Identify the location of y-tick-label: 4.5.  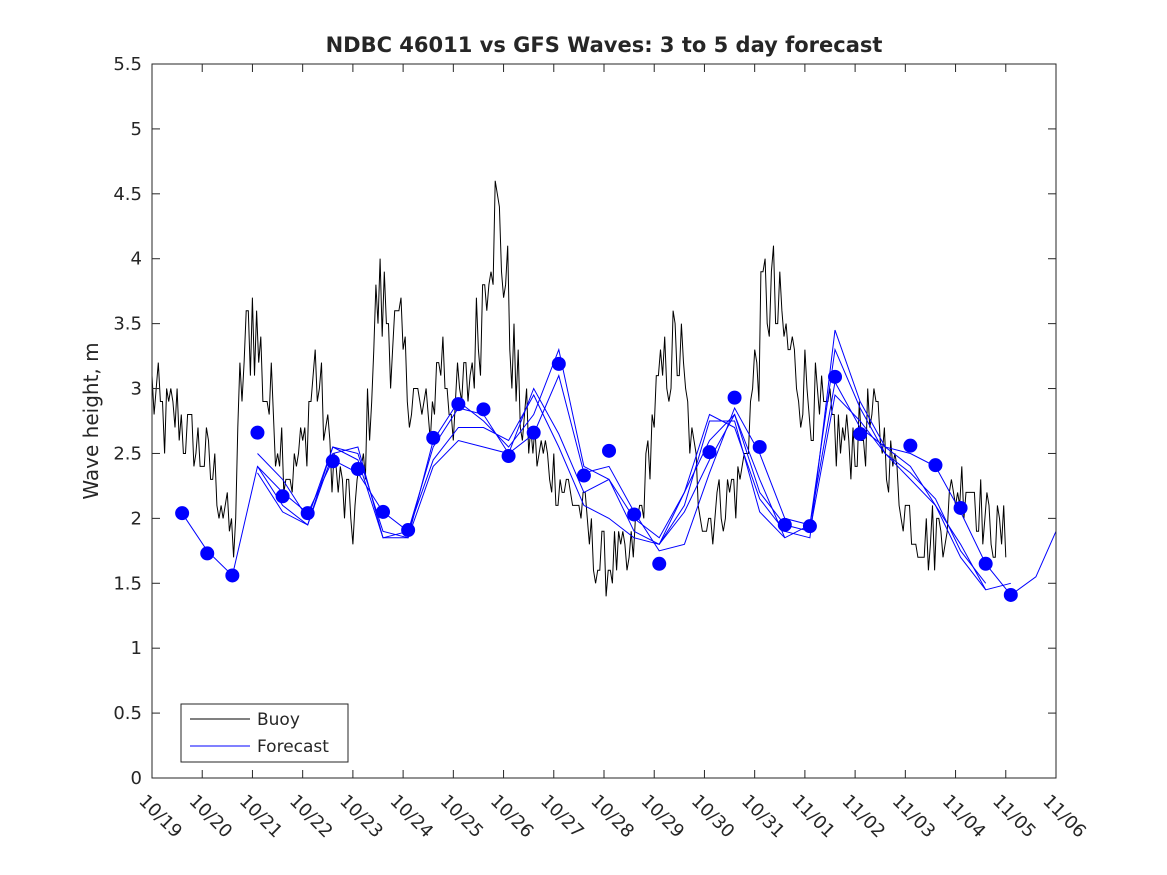
(127, 194).